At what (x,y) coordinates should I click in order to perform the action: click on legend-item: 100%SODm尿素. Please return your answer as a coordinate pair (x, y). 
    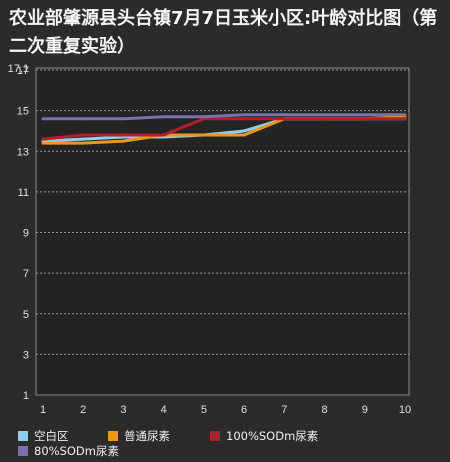
    Looking at the image, I should click on (264, 436).